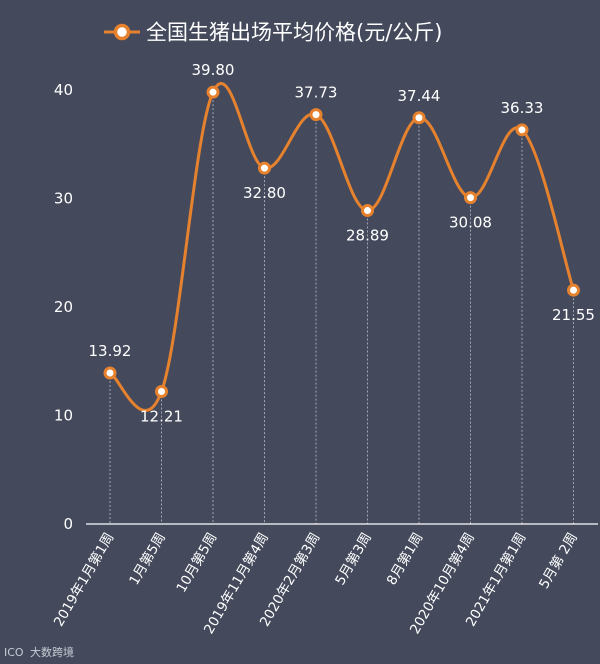  Describe the element at coordinates (63, 90) in the screenshot. I see `y-tick-label: 40` at that location.